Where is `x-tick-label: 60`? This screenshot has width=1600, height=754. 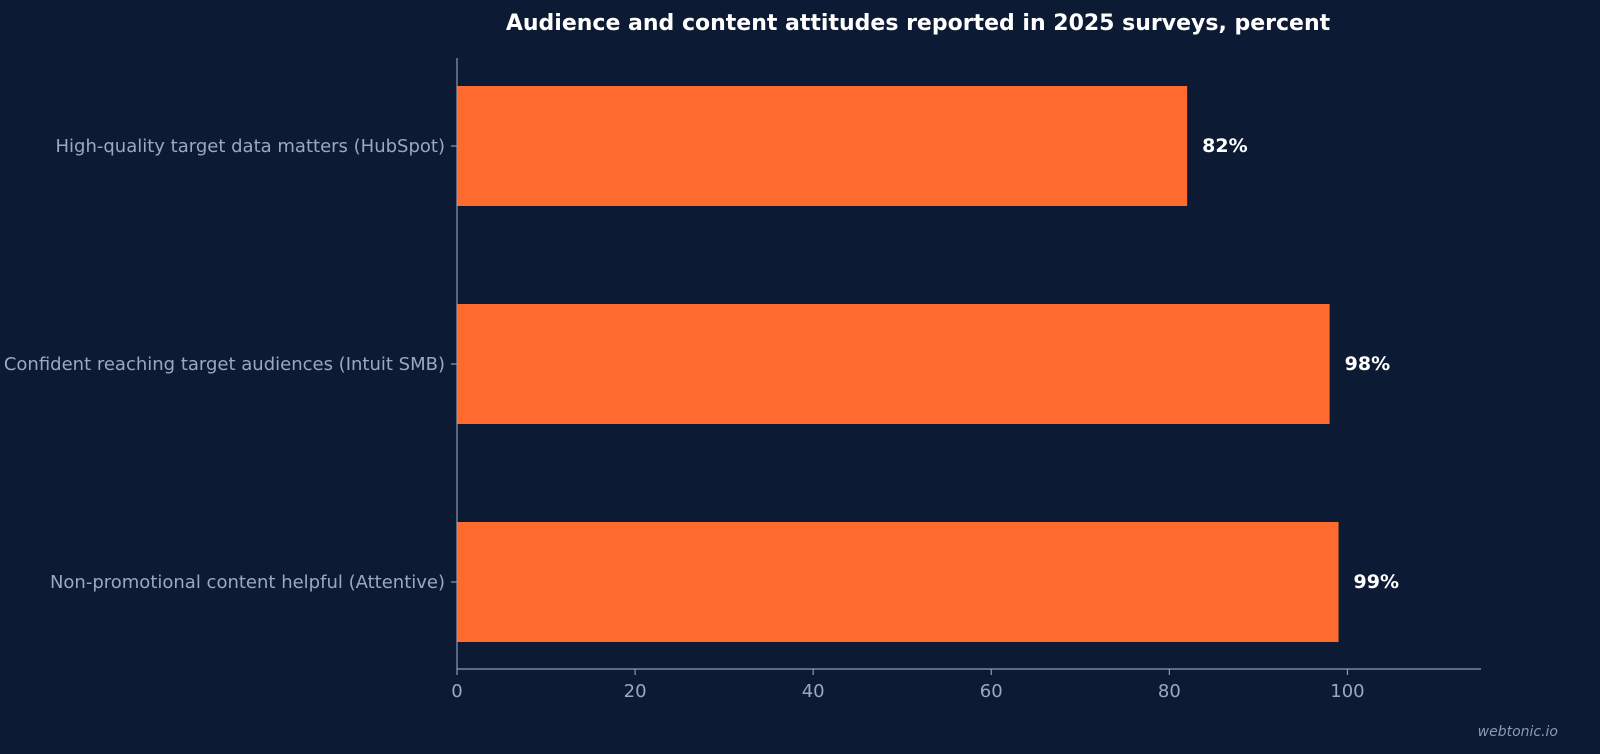
x-tick-label: 60 is located at coordinates (991, 691).